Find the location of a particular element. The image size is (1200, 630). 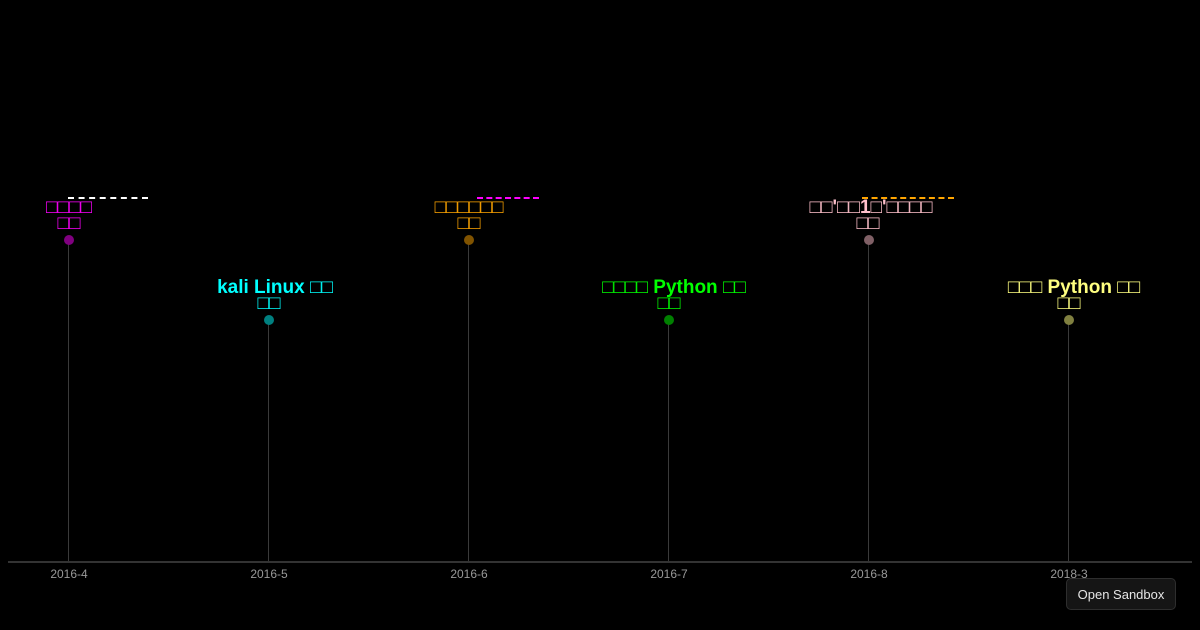

event-label: □□□□ □□ is located at coordinates (69, 215).